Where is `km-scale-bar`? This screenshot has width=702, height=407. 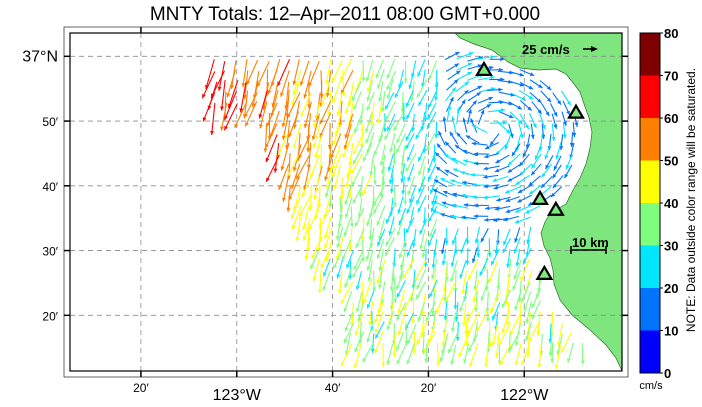
km-scale-bar is located at coordinates (588, 250).